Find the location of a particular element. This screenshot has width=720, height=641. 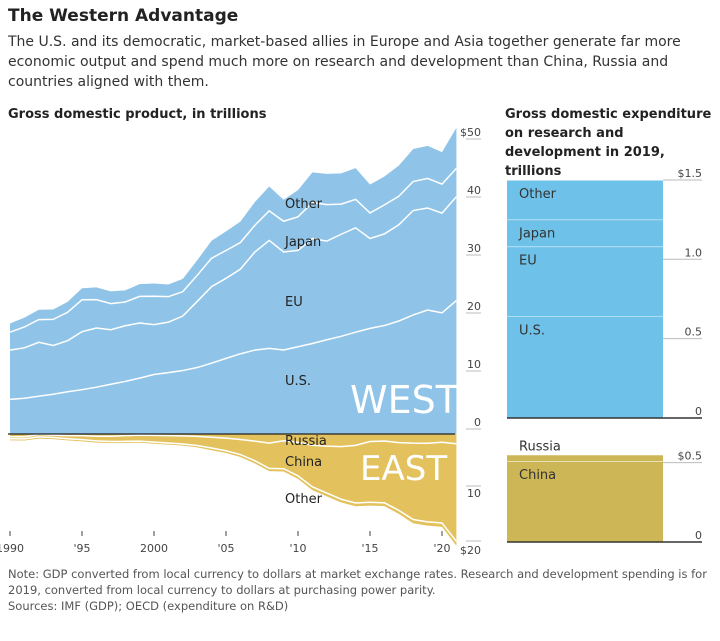

x-tick-label: '10 is located at coordinates (297, 548).